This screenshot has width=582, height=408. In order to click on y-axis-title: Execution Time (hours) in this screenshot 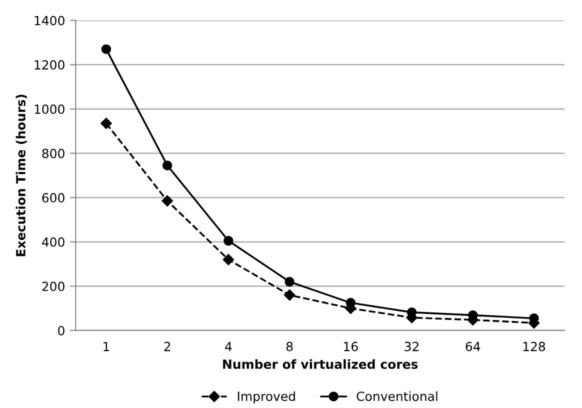, I will do `click(21, 175)`.